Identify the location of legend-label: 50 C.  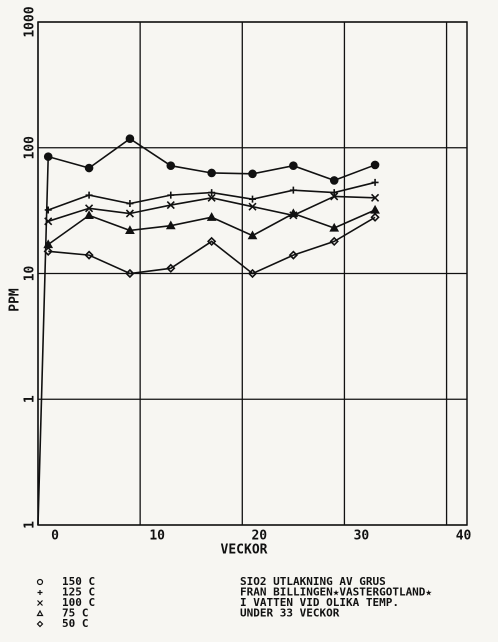
(75, 623).